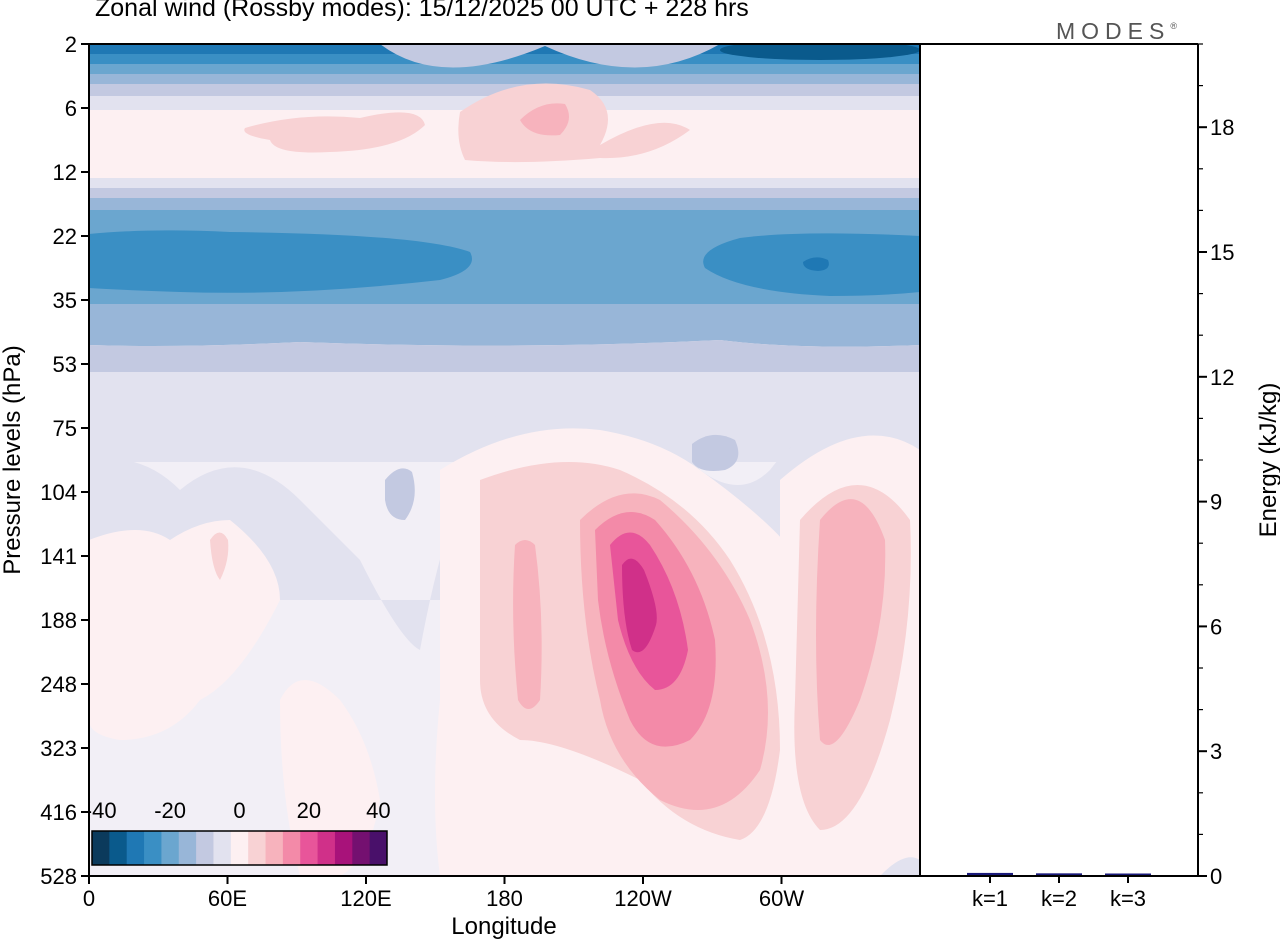  I want to click on y-tick-label: 53, so click(65, 364).